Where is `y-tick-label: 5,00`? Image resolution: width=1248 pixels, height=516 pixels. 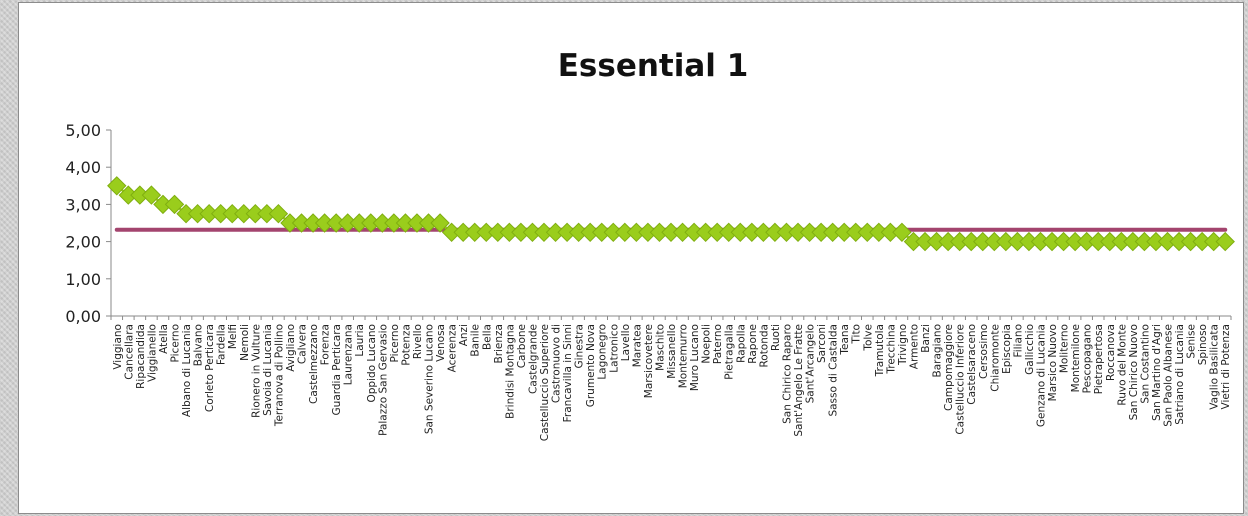 y-tick-label: 5,00 is located at coordinates (83, 130).